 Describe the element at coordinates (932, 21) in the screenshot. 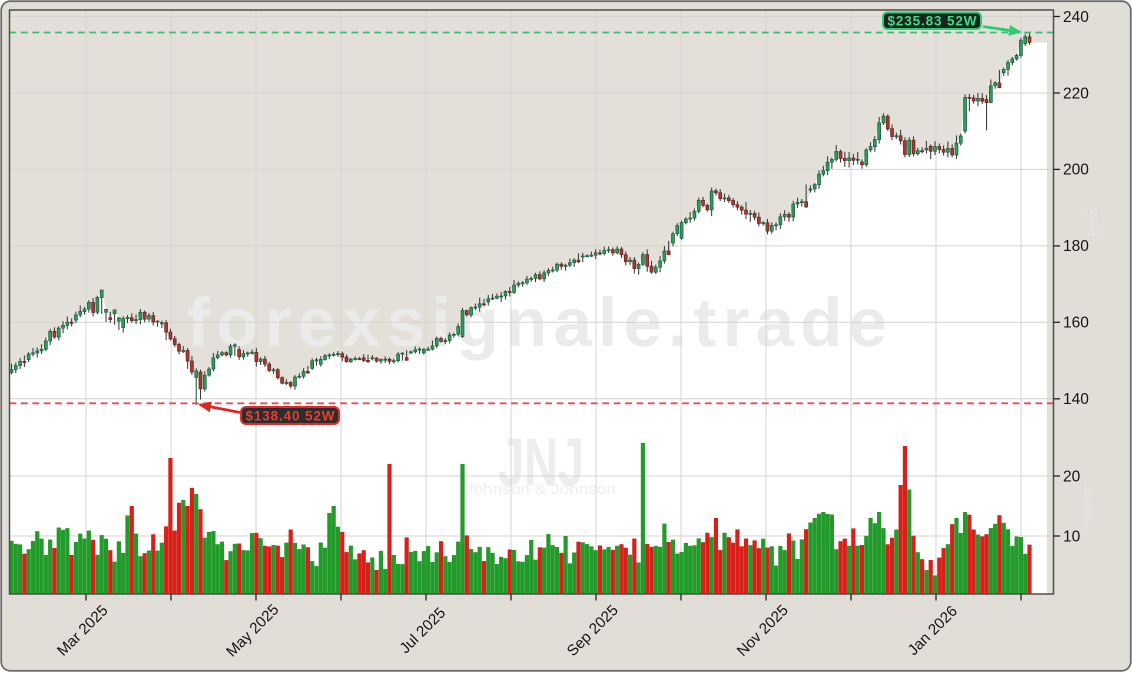

I see `svg-text: $235.83 52W` at that location.